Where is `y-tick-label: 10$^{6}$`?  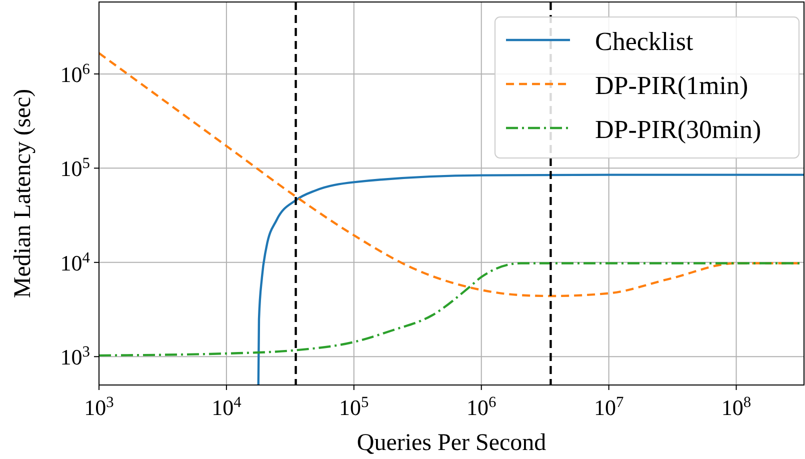
y-tick-label: 10$^{6}$ is located at coordinates (75, 73).